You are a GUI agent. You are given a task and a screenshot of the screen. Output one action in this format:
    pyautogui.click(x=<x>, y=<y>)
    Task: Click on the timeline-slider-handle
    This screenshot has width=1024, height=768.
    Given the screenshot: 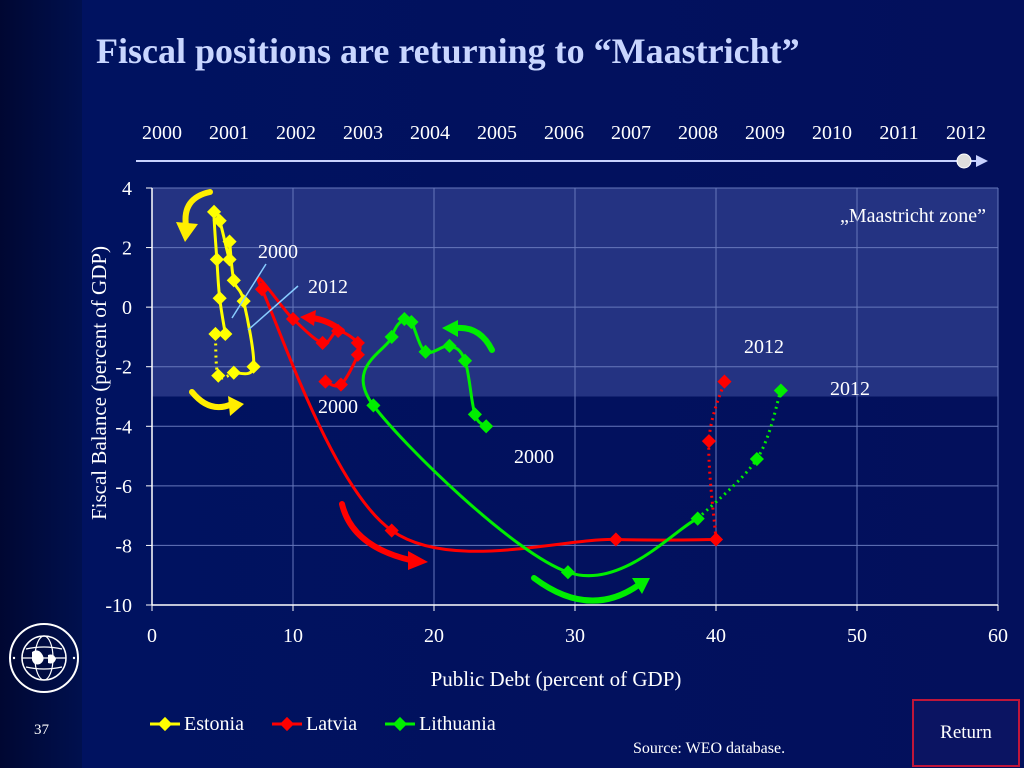 What is the action you would take?
    pyautogui.click(x=964, y=161)
    